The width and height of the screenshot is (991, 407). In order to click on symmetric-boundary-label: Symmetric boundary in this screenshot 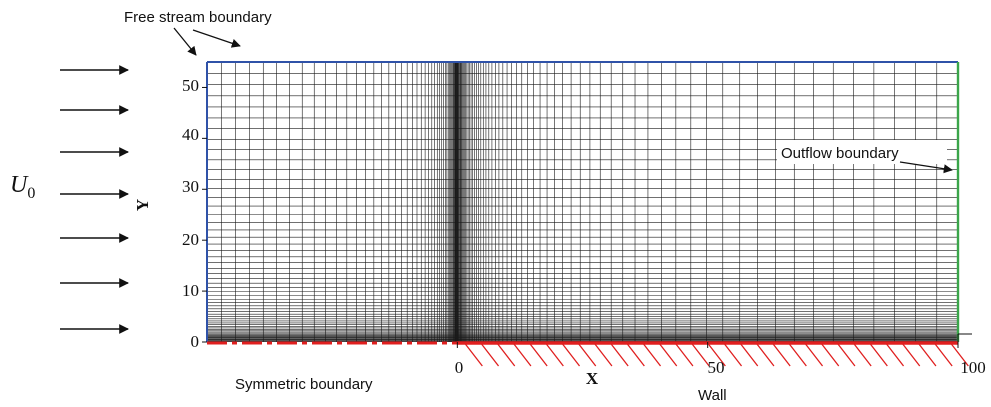, I will do `click(304, 384)`.